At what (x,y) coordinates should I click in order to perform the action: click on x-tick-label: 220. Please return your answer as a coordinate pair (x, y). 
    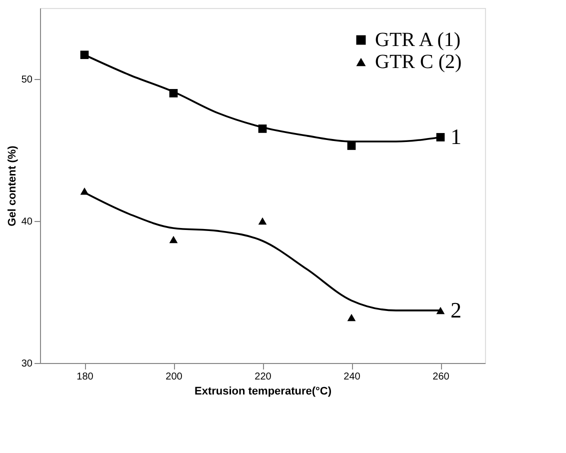
    Looking at the image, I should click on (263, 377).